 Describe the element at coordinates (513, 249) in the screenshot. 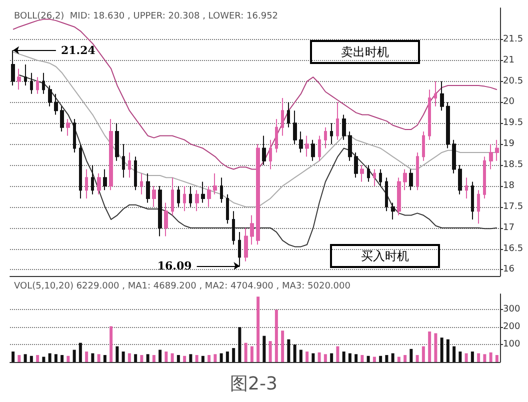

I see `y-tick-label: 16.5` at that location.